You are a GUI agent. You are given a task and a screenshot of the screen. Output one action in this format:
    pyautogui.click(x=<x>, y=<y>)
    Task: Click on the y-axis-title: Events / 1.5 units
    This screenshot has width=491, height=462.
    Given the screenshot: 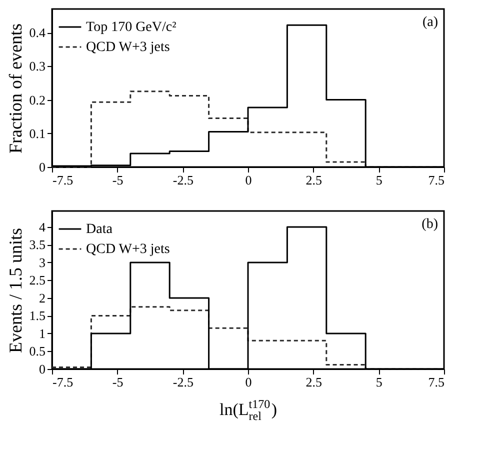 What is the action you would take?
    pyautogui.click(x=15, y=290)
    